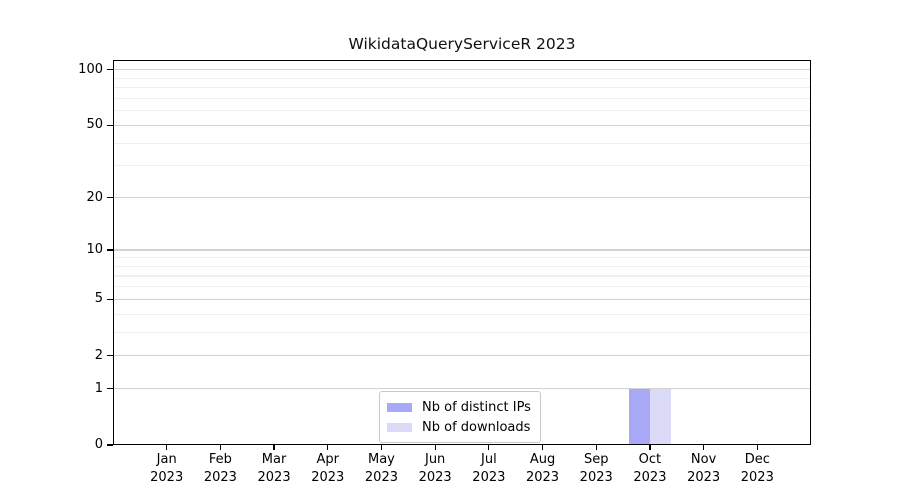  Describe the element at coordinates (90, 69) in the screenshot. I see `y-tick-label: 100` at that location.